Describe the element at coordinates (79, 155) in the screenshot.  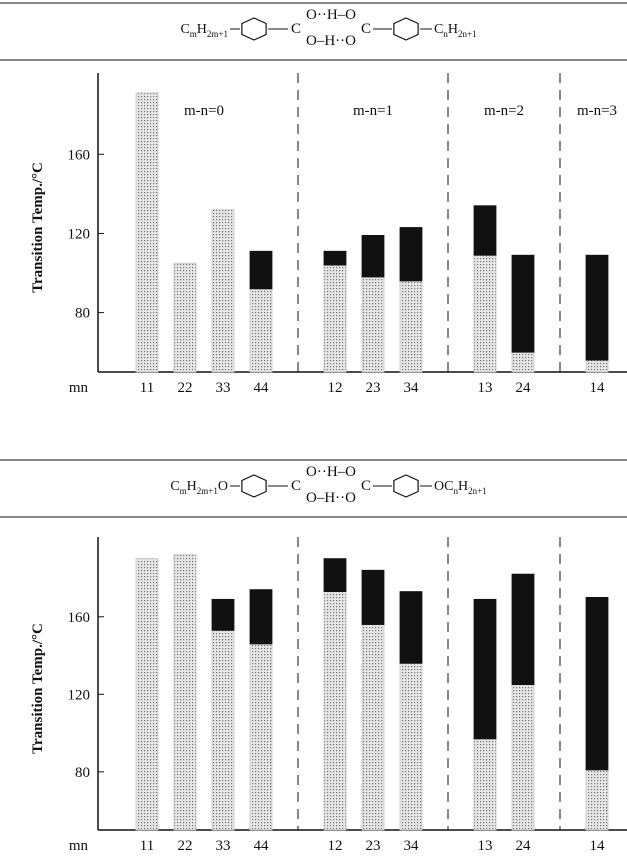
I see `y-tick-label: 160` at that location.